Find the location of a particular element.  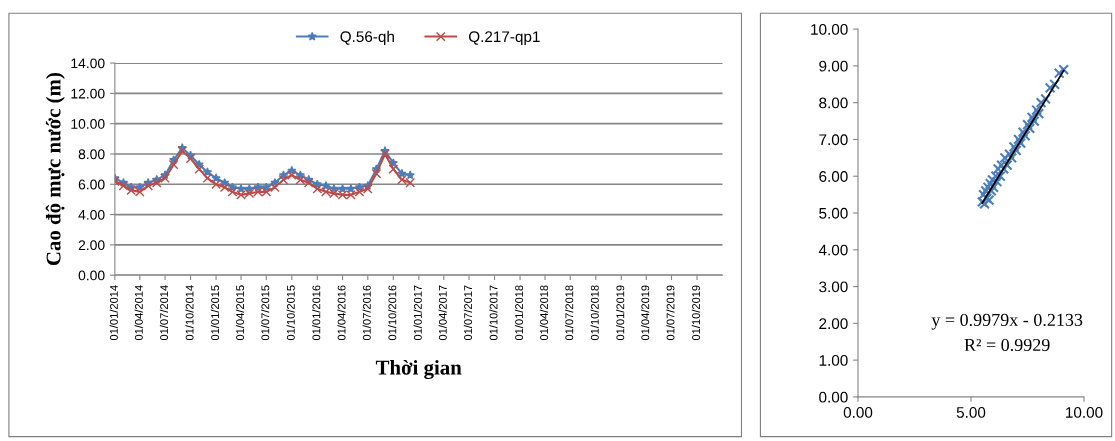

y-tick-label: 1.00 is located at coordinates (833, 360).